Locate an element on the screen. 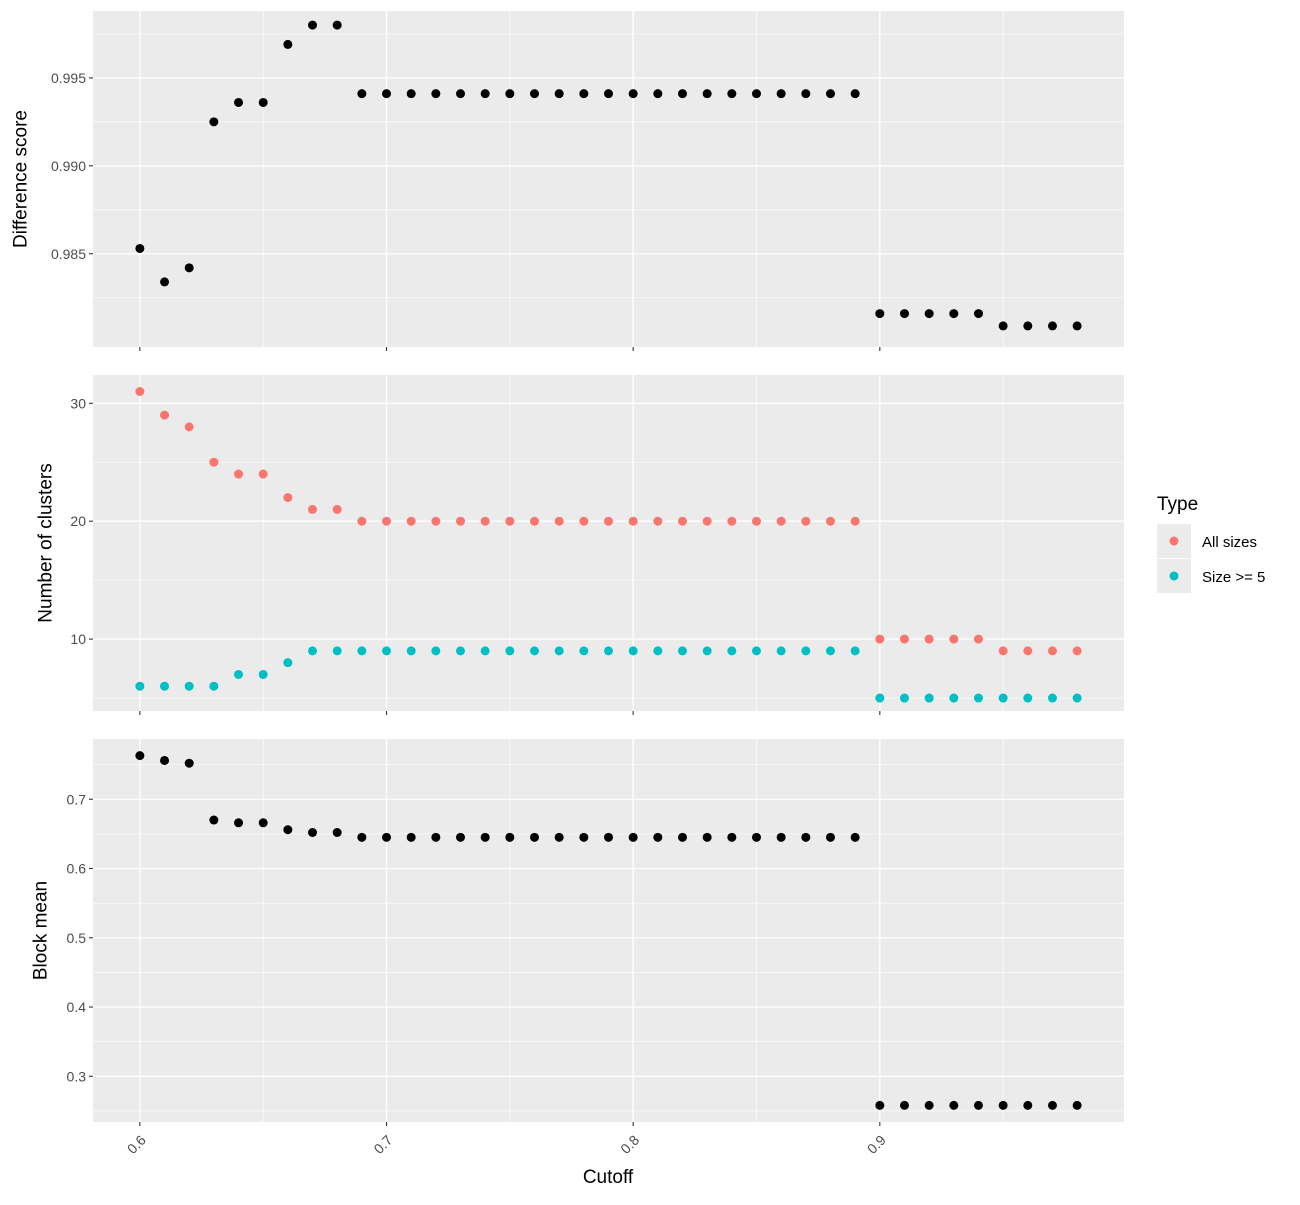  x-tick-label: 0.8 is located at coordinates (629, 1144).